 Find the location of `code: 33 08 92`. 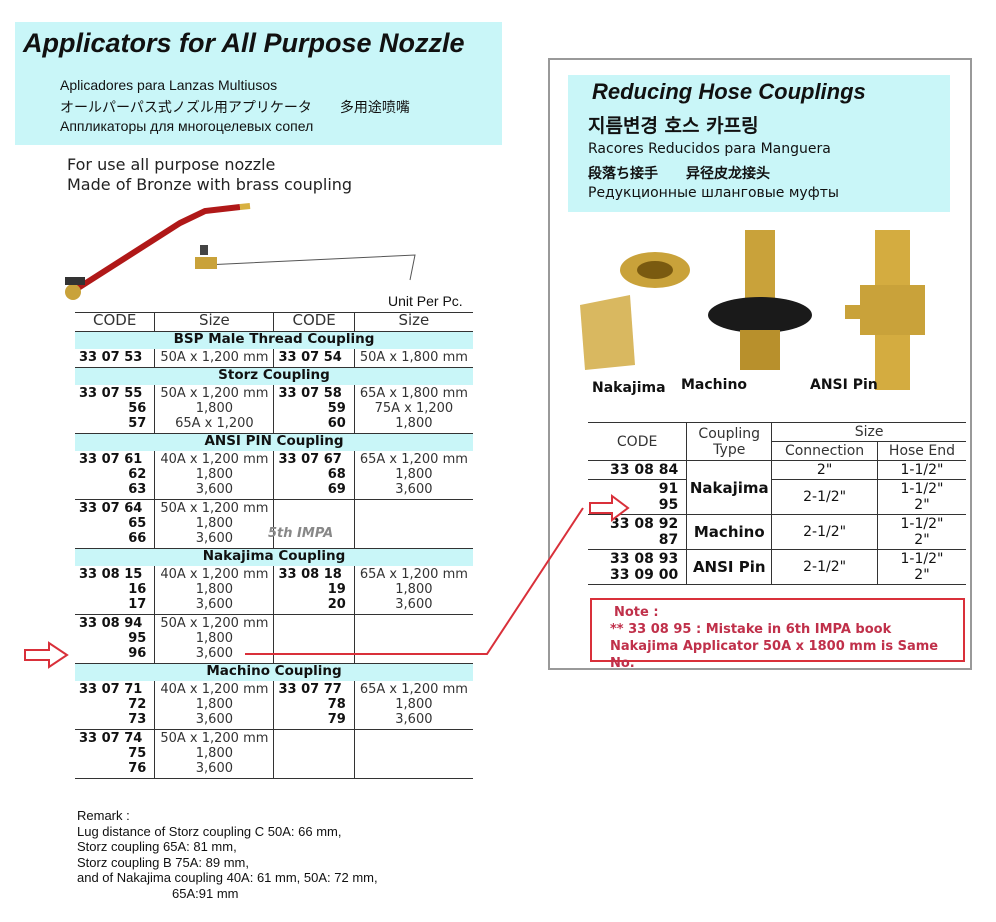

code: 33 08 92 is located at coordinates (644, 524).